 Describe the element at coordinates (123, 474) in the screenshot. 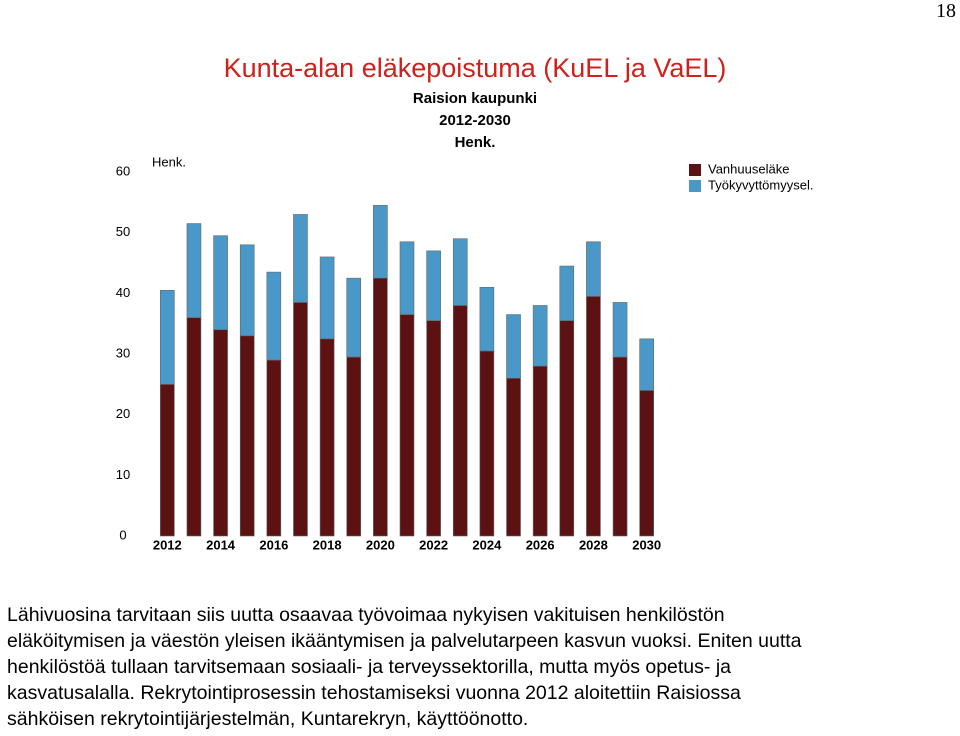

I see `y-tick-label: 10` at that location.